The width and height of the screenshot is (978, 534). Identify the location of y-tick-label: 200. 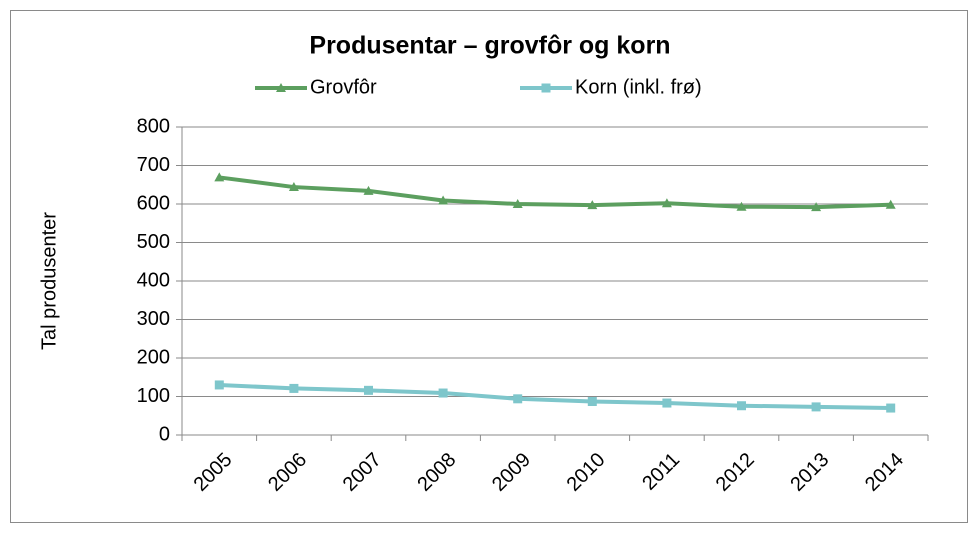
(153, 357).